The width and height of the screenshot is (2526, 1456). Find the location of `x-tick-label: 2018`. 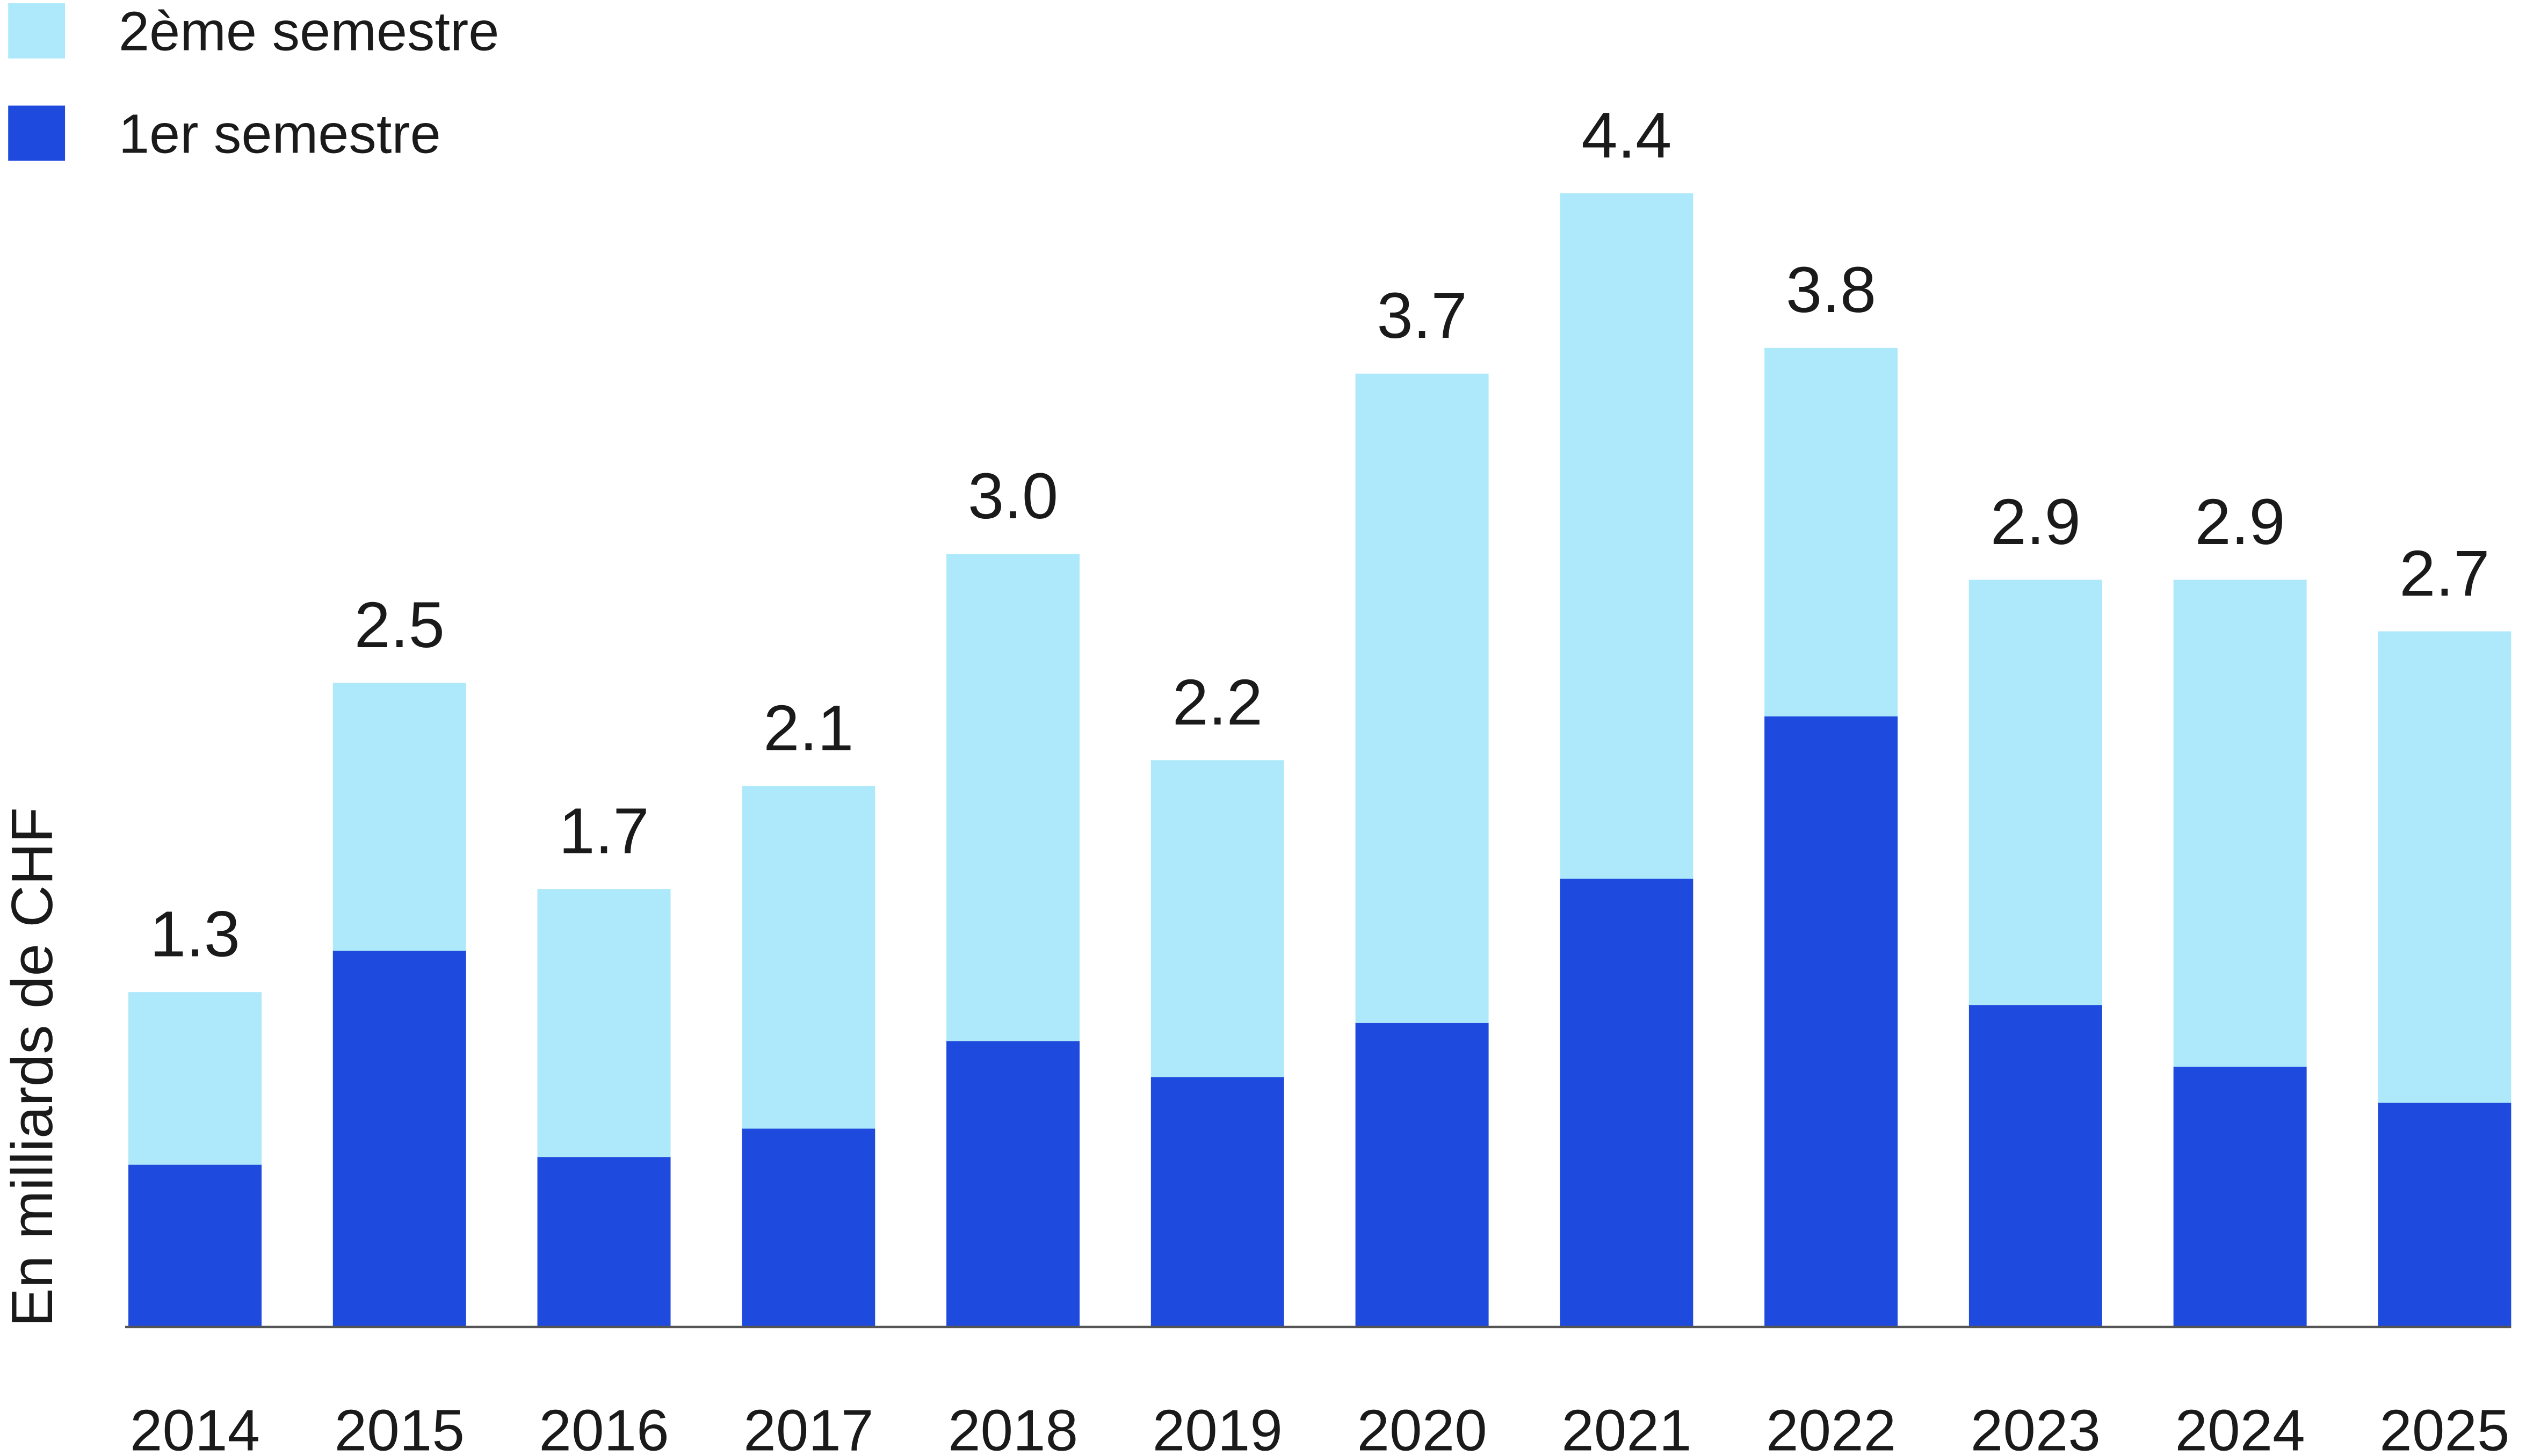

x-tick-label: 2018 is located at coordinates (1013, 1427).